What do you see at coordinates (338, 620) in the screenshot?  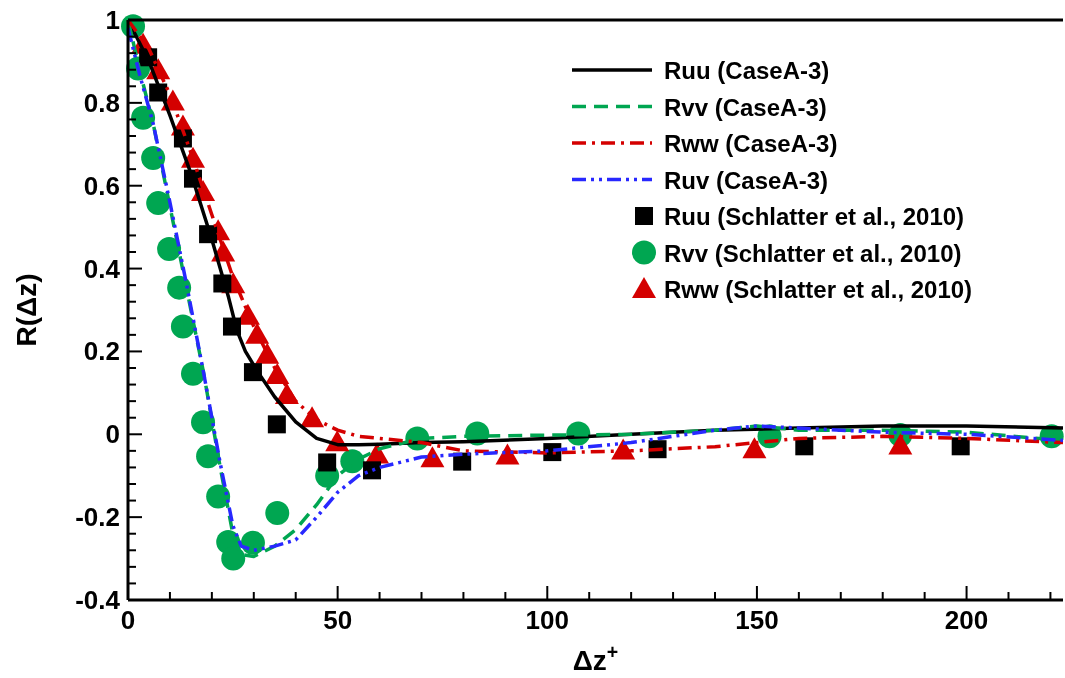 I see `x-tick-label: 50` at bounding box center [338, 620].